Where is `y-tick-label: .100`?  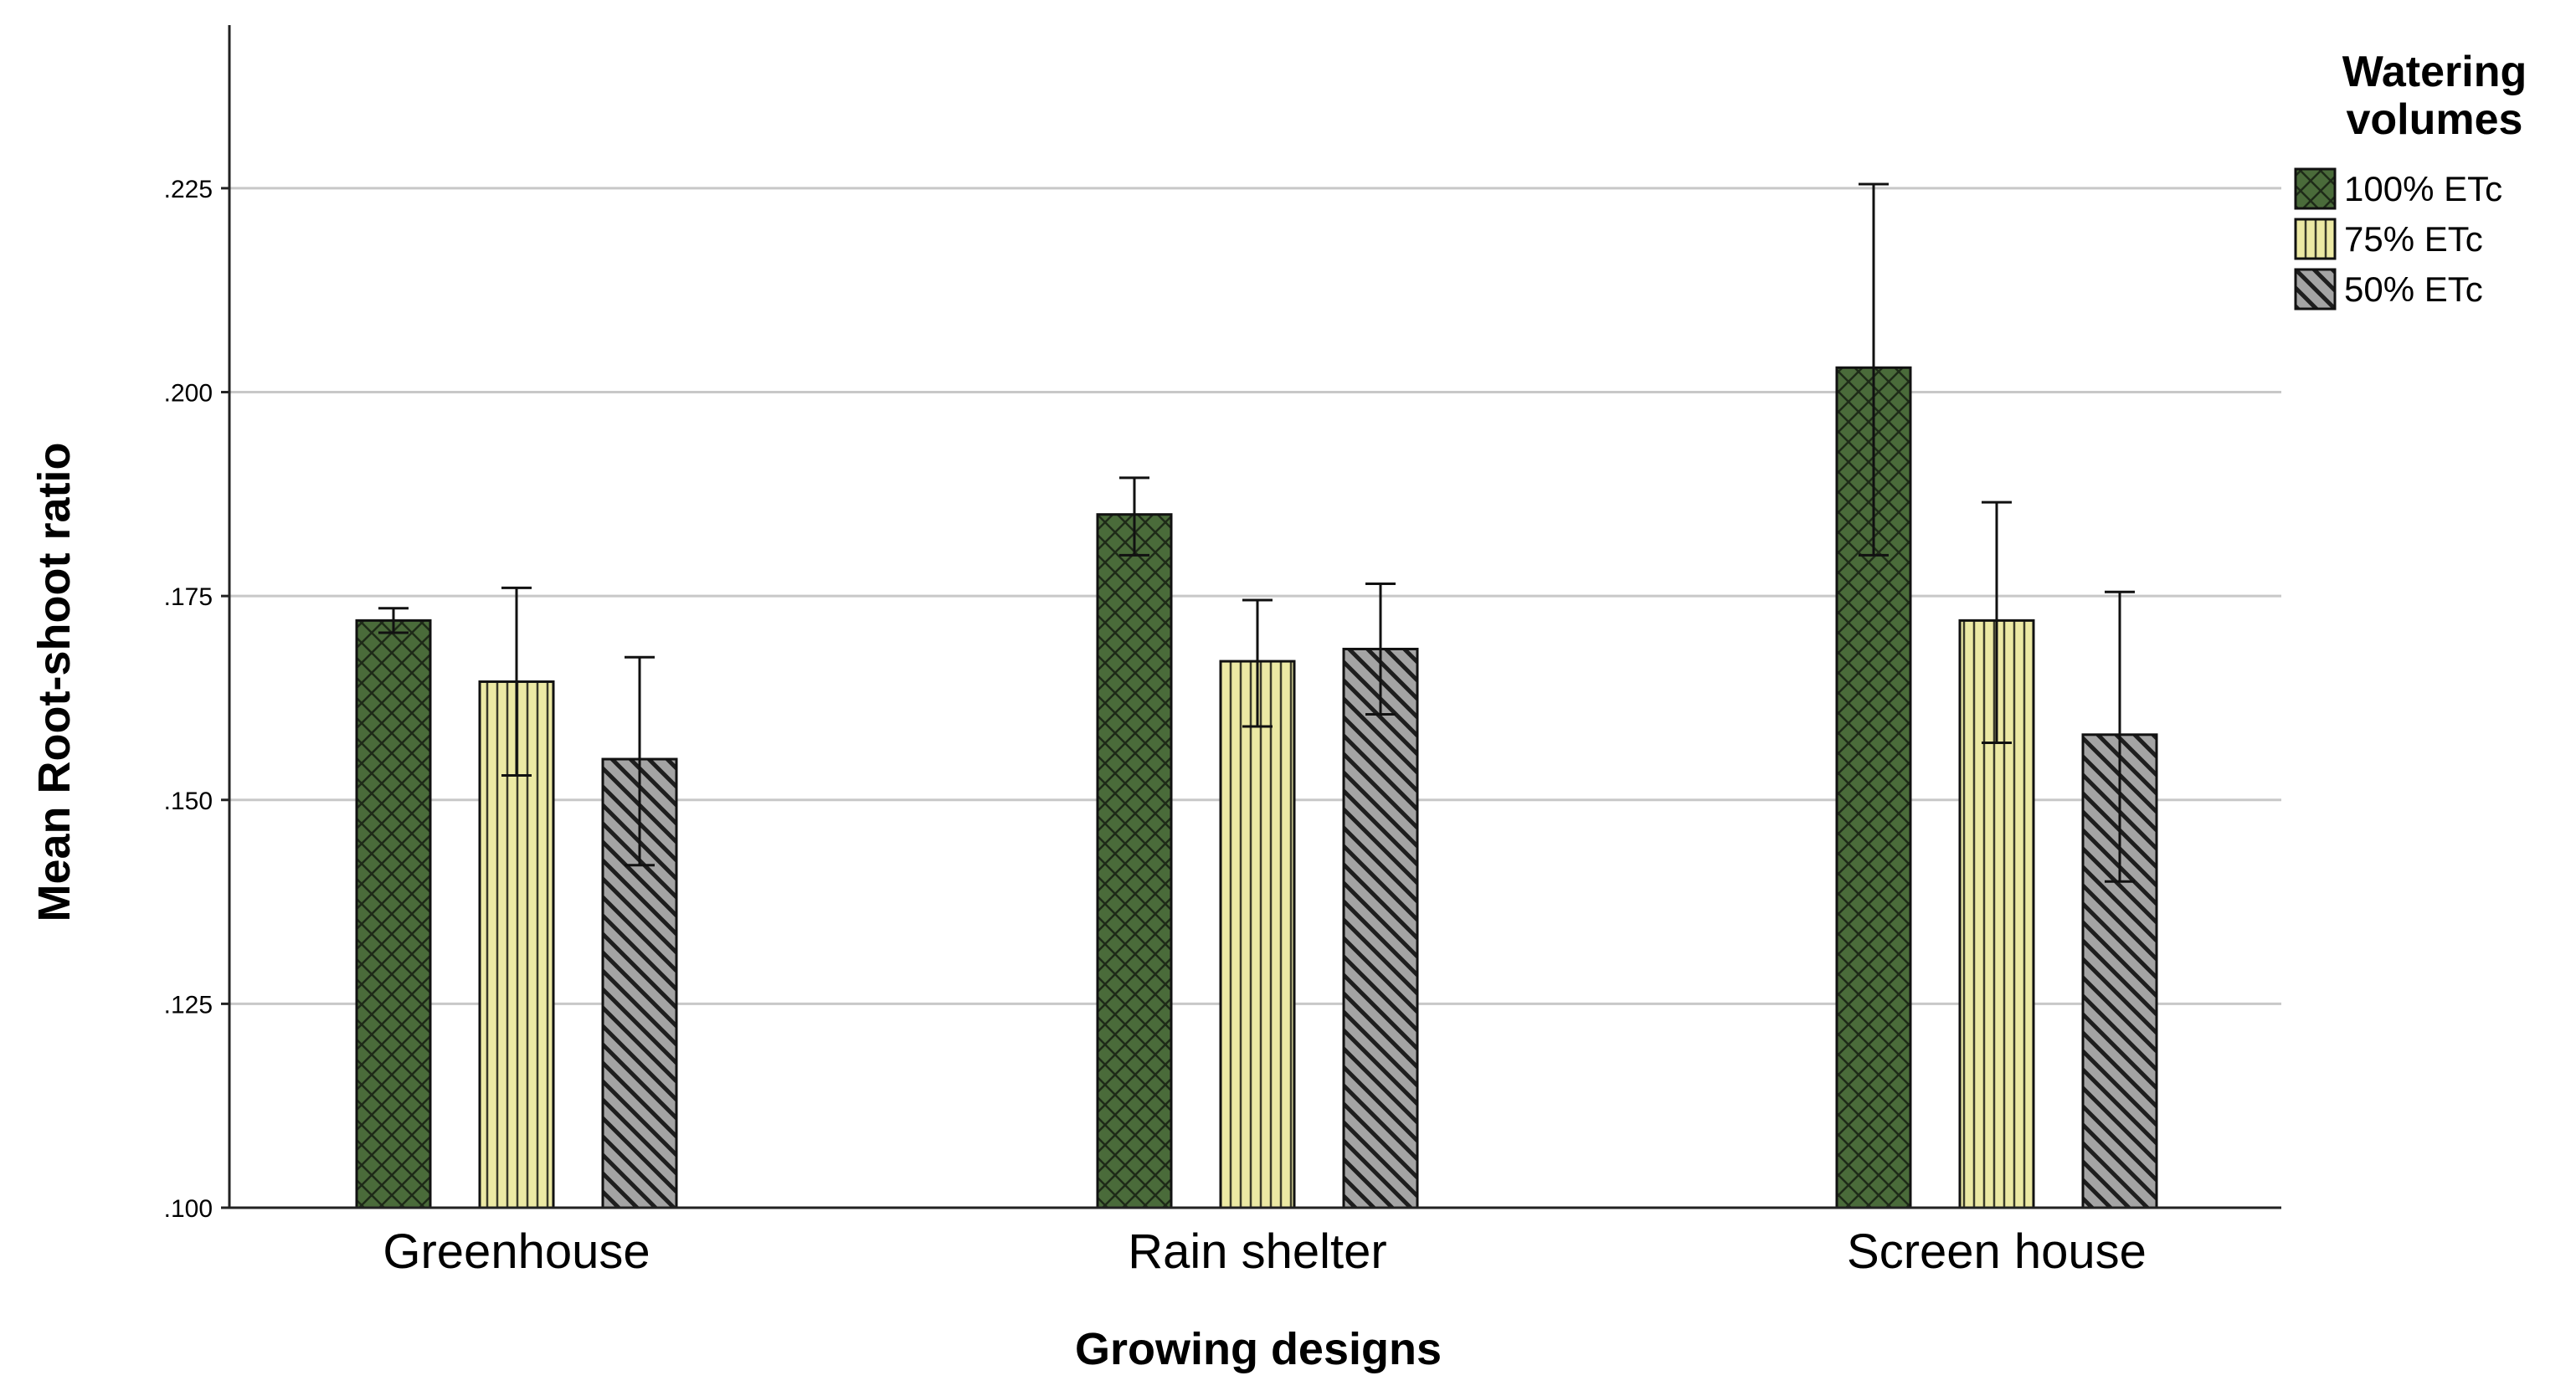
y-tick-label: .100 is located at coordinates (189, 1209).